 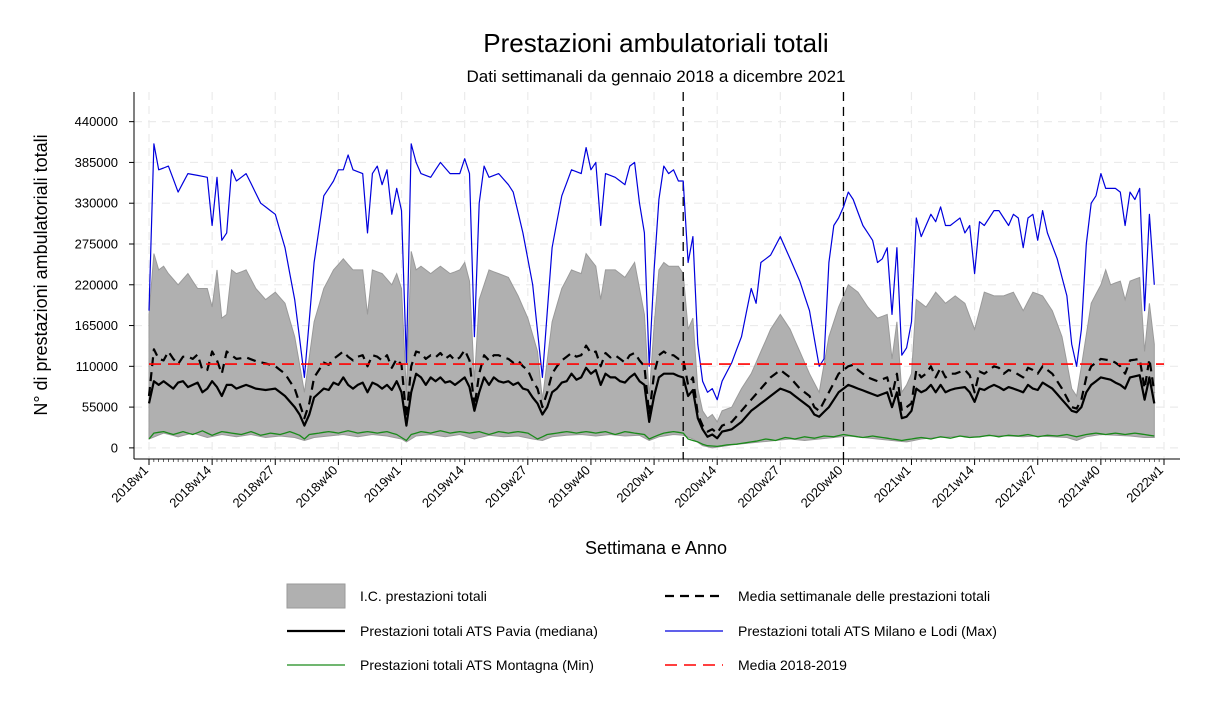 What do you see at coordinates (96, 121) in the screenshot?
I see `y-tick-label: 440000` at bounding box center [96, 121].